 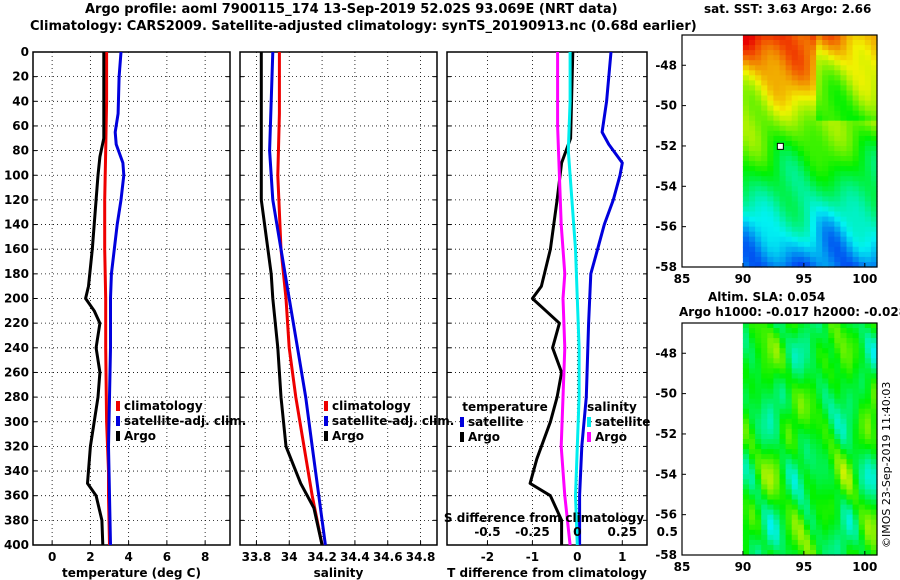 I want to click on salinity-xtick-label: 34.2, so click(x=322, y=557).